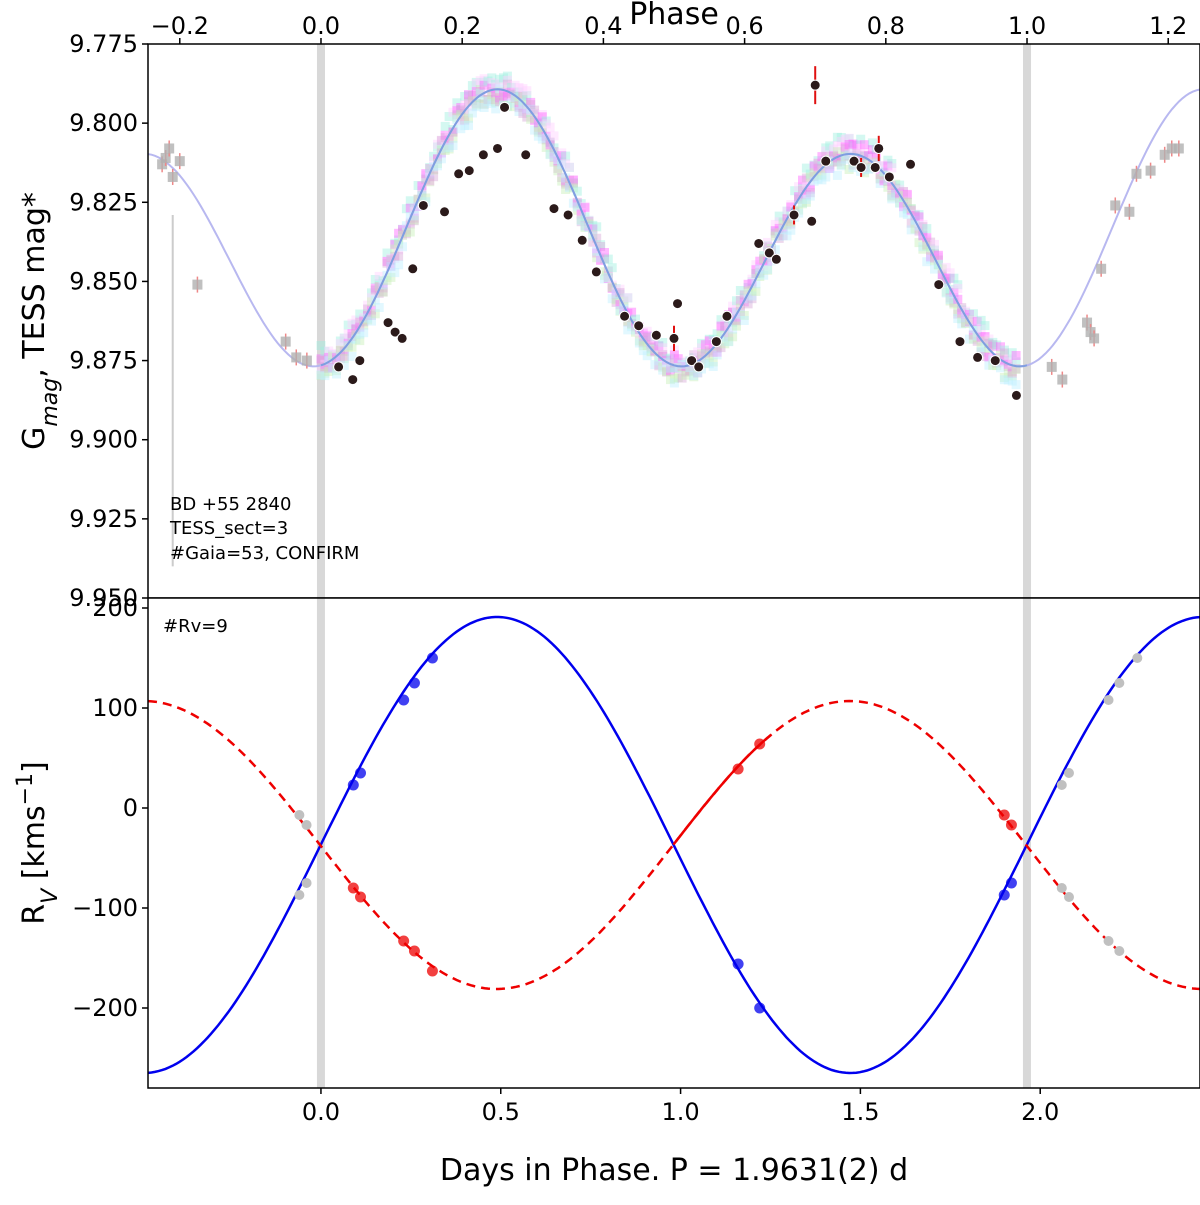  Describe the element at coordinates (50, 402) in the screenshot. I see `ylabel-sub: mag` at that location.